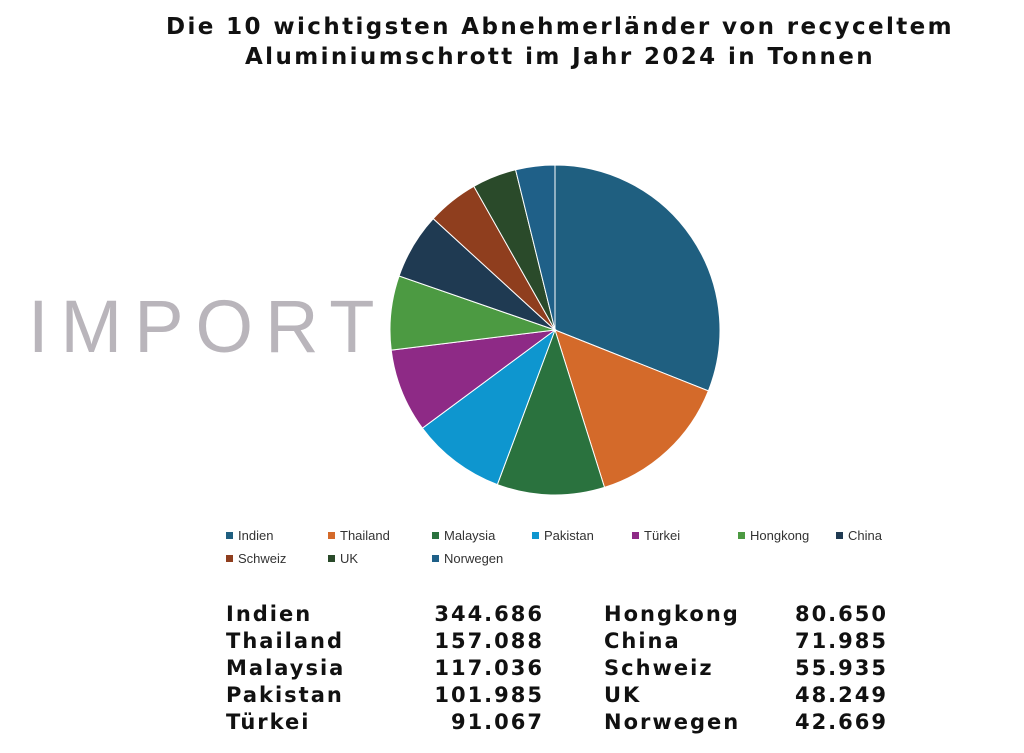  What do you see at coordinates (746, 695) in the screenshot?
I see `table-row: UK 48.249` at bounding box center [746, 695].